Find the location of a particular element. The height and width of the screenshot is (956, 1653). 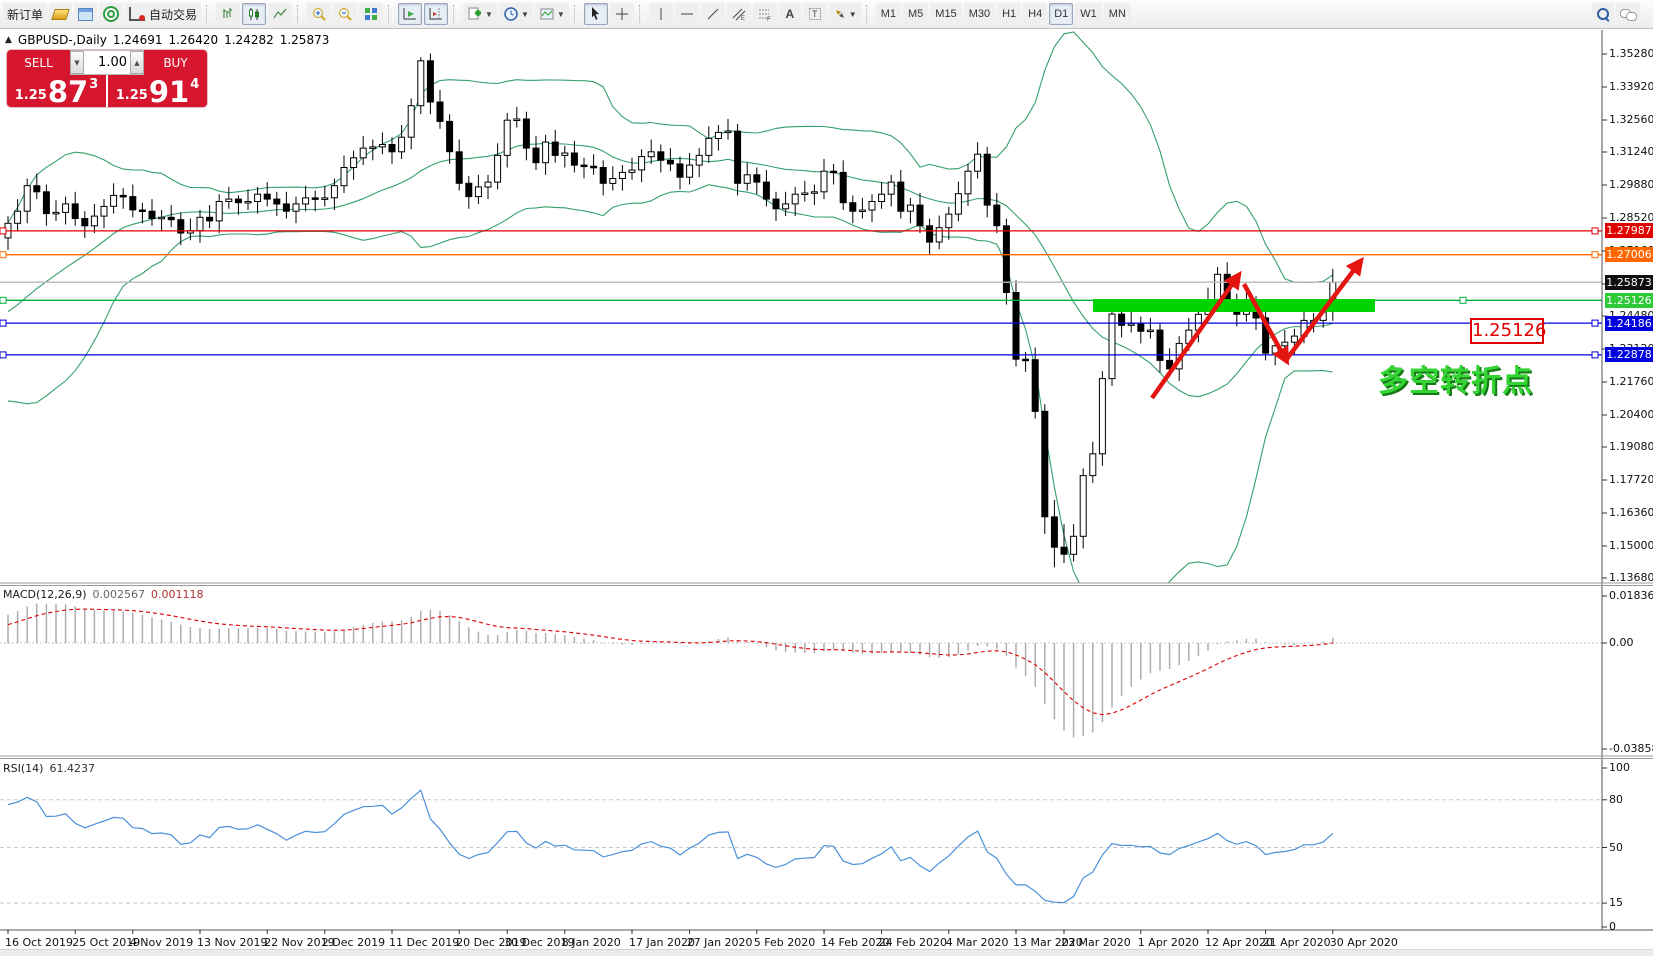

text-label-button: T is located at coordinates (814, 14).